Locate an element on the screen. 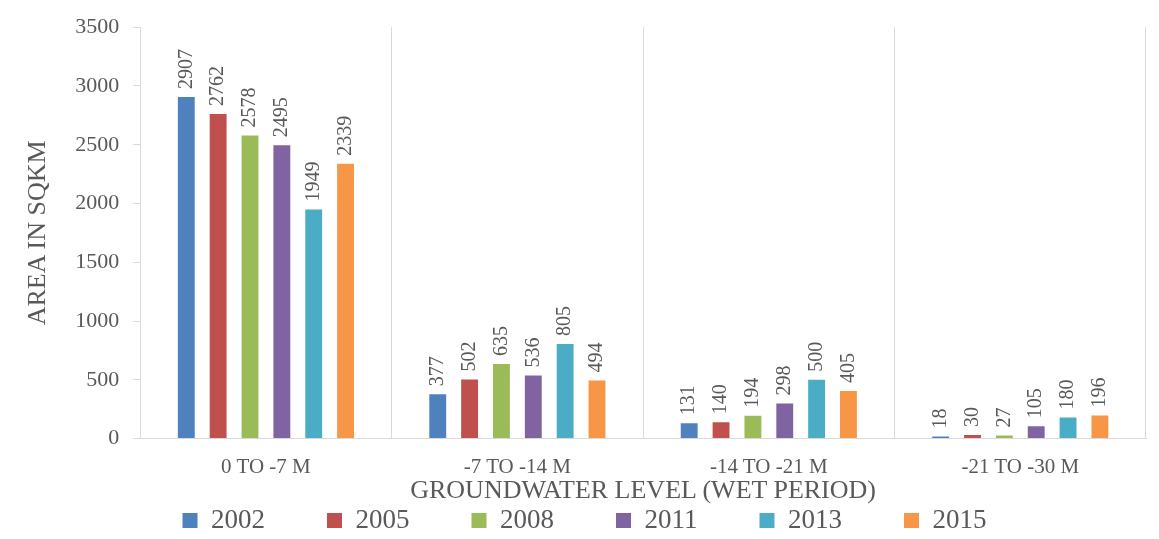 The width and height of the screenshot is (1159, 539). data-label: 805 is located at coordinates (563, 320).